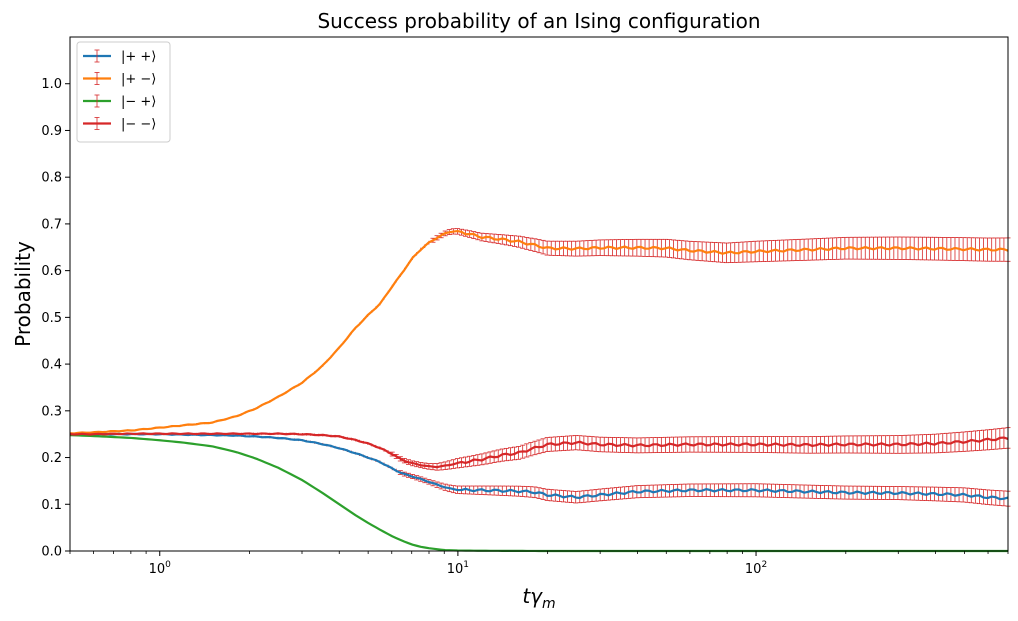 This screenshot has width=1018, height=621. What do you see at coordinates (138, 102) in the screenshot?
I see `legend-label: |− +⟩` at bounding box center [138, 102].